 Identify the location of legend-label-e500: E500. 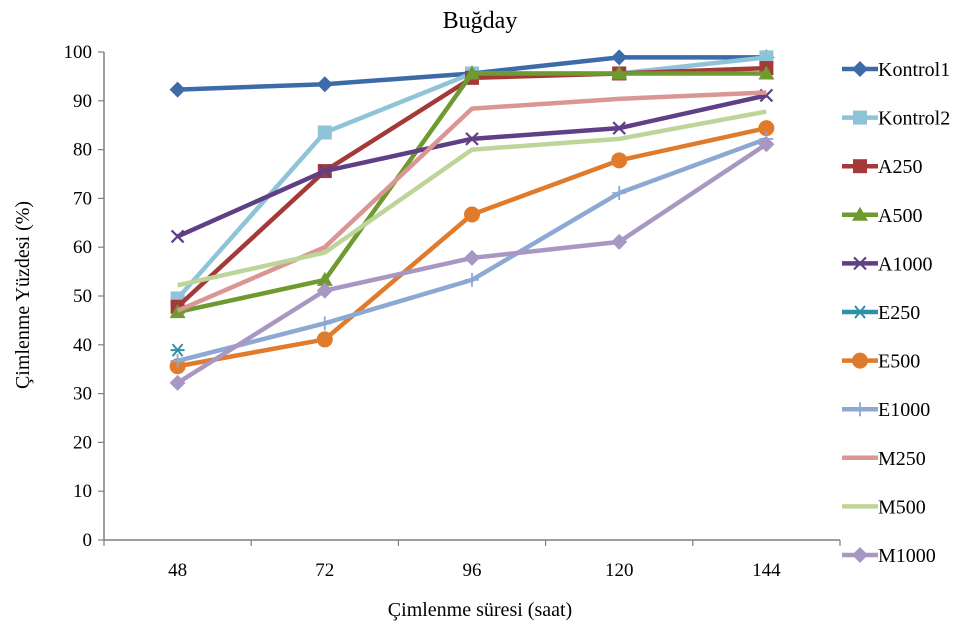
(899, 362).